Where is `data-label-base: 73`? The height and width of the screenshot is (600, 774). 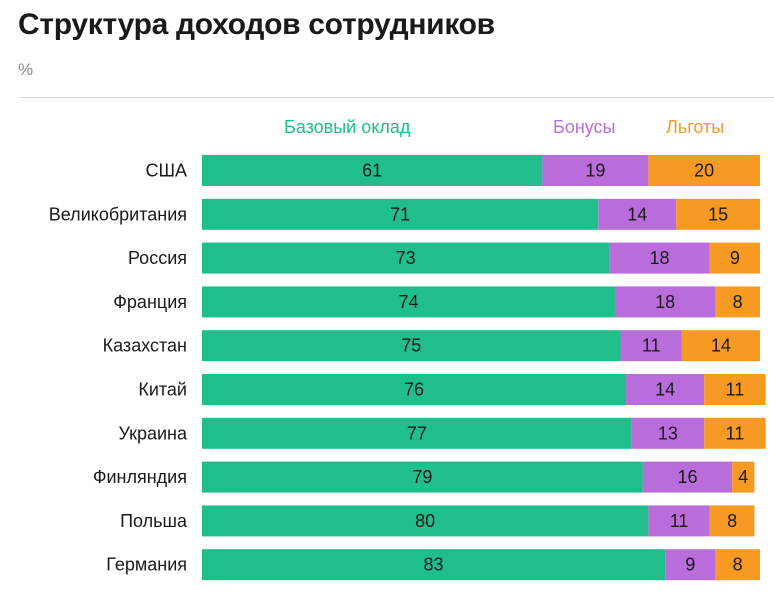
data-label-base: 73 is located at coordinates (406, 258).